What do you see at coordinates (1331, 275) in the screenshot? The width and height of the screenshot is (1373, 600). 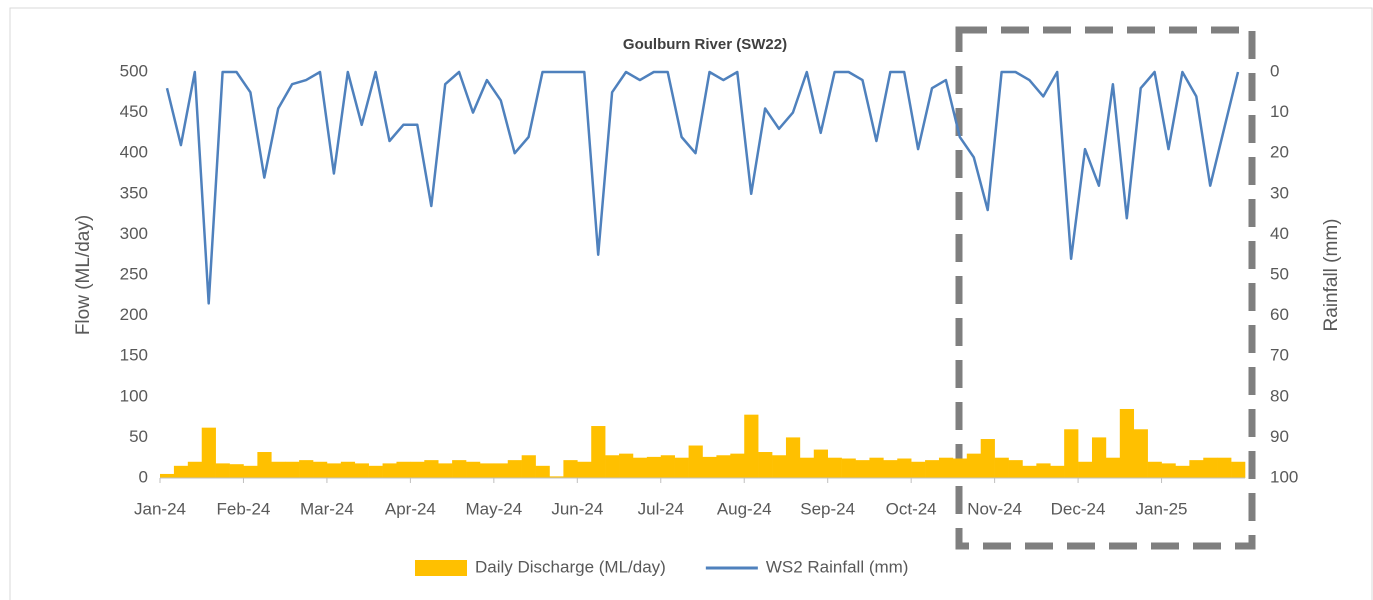 I see `y2-axis-title: Rainfall (mm)` at bounding box center [1331, 275].